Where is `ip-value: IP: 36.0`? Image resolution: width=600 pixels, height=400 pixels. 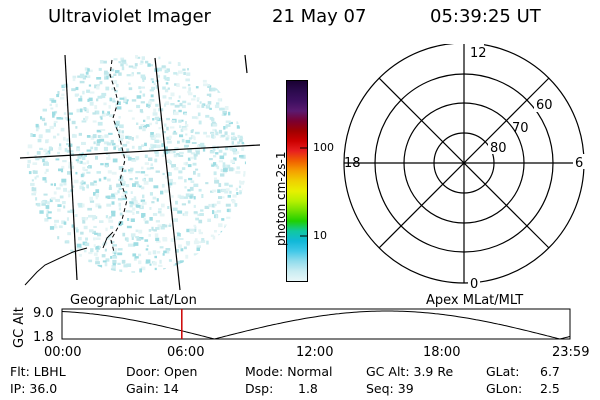
ip-value: IP: 36.0 is located at coordinates (34, 388).